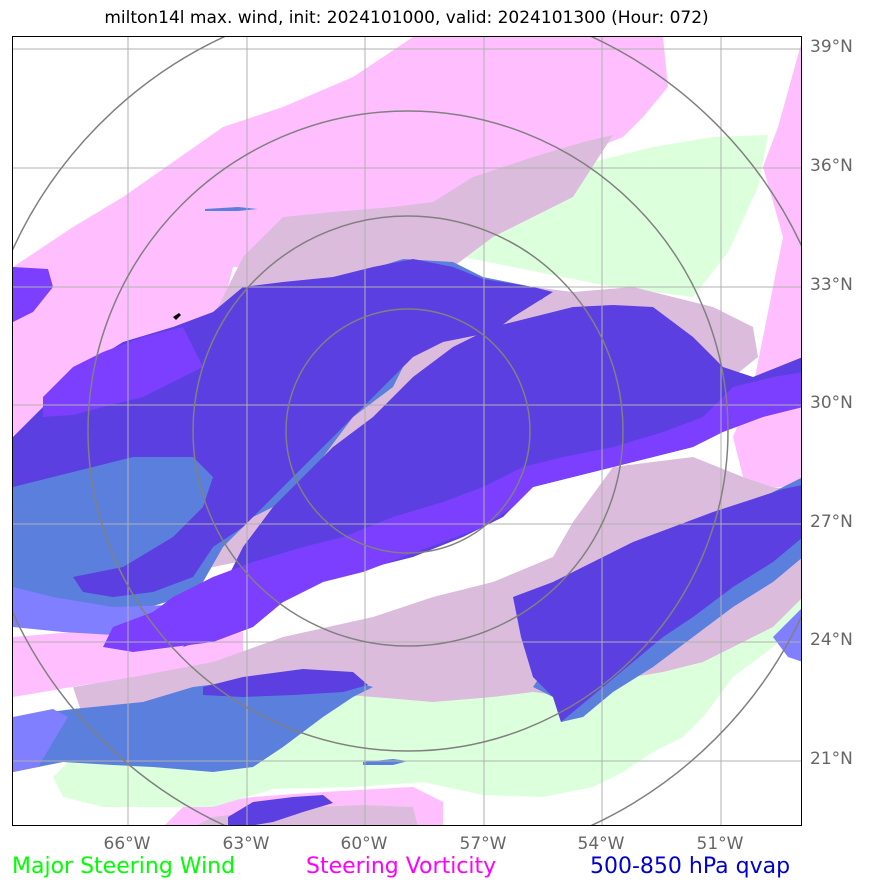 Image resolution: width=873 pixels, height=891 pixels. Describe the element at coordinates (177, 316) in the screenshot. I see `land-fragment` at that location.